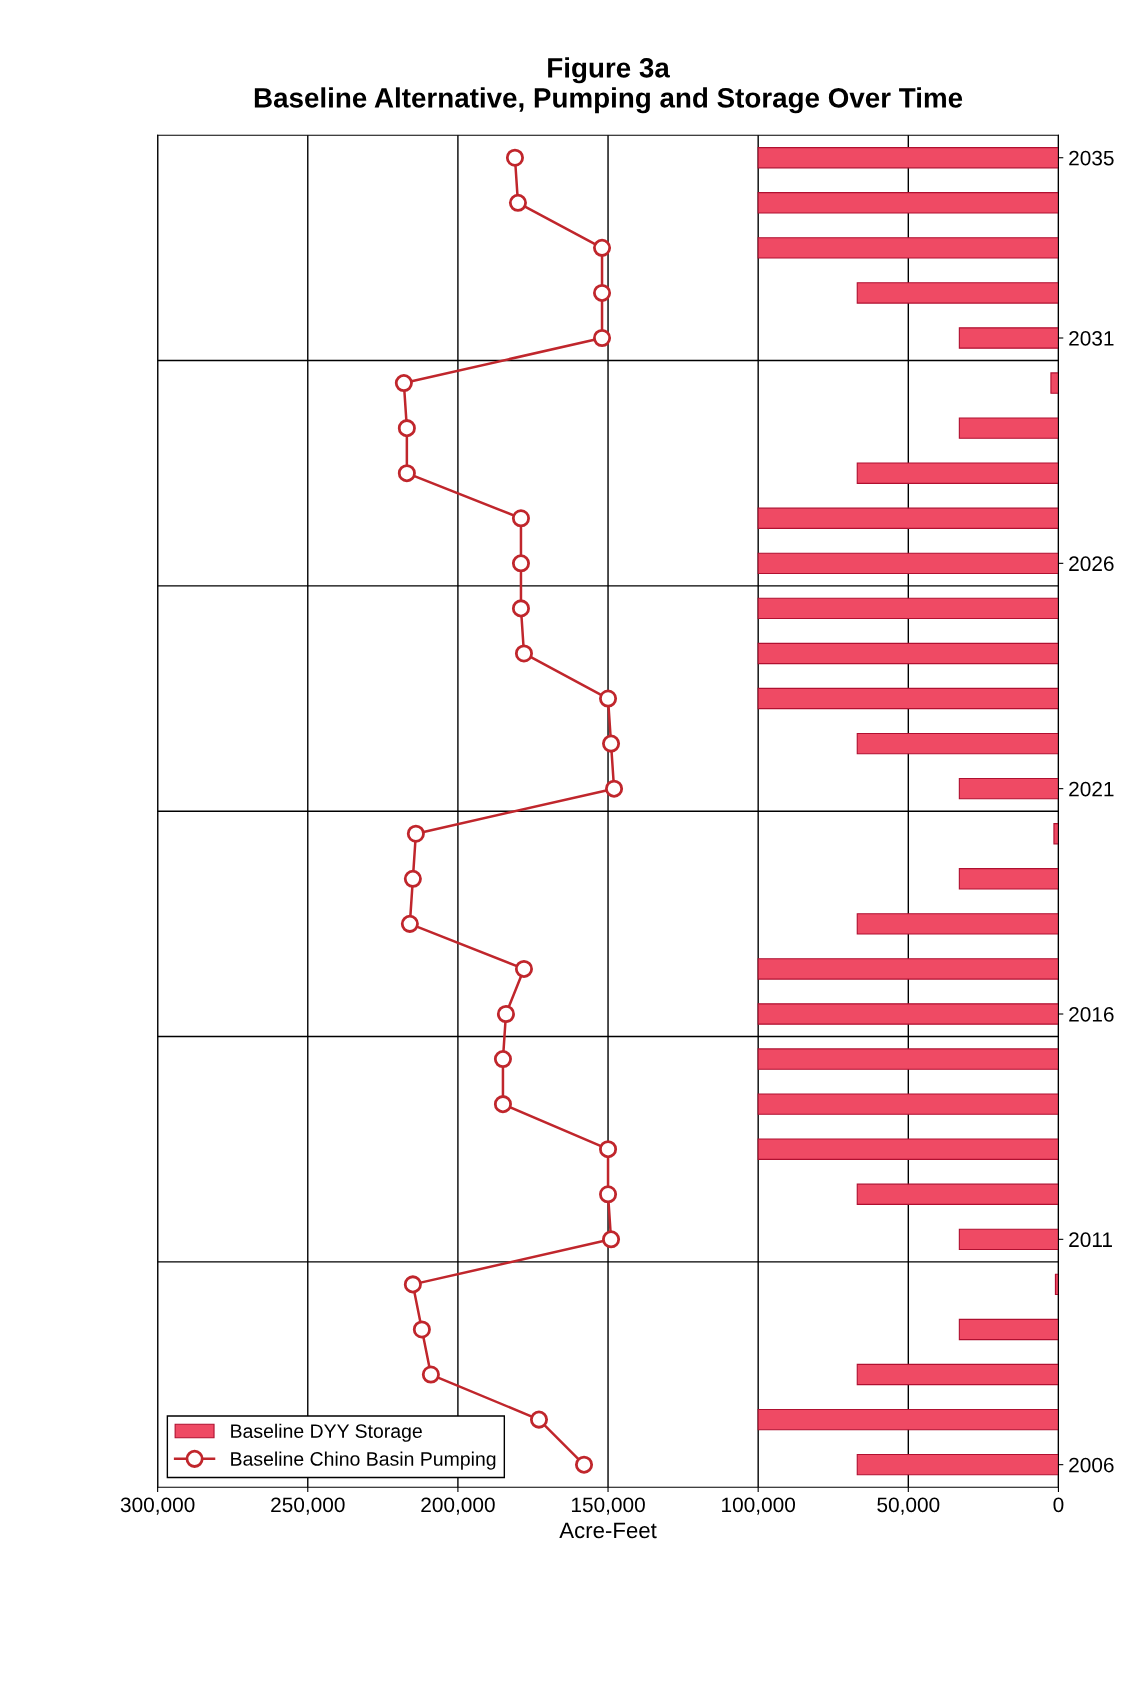 The height and width of the screenshot is (1690, 1126). Describe the element at coordinates (1091, 1014) in the screenshot. I see `y-tick-label: 2016` at that location.